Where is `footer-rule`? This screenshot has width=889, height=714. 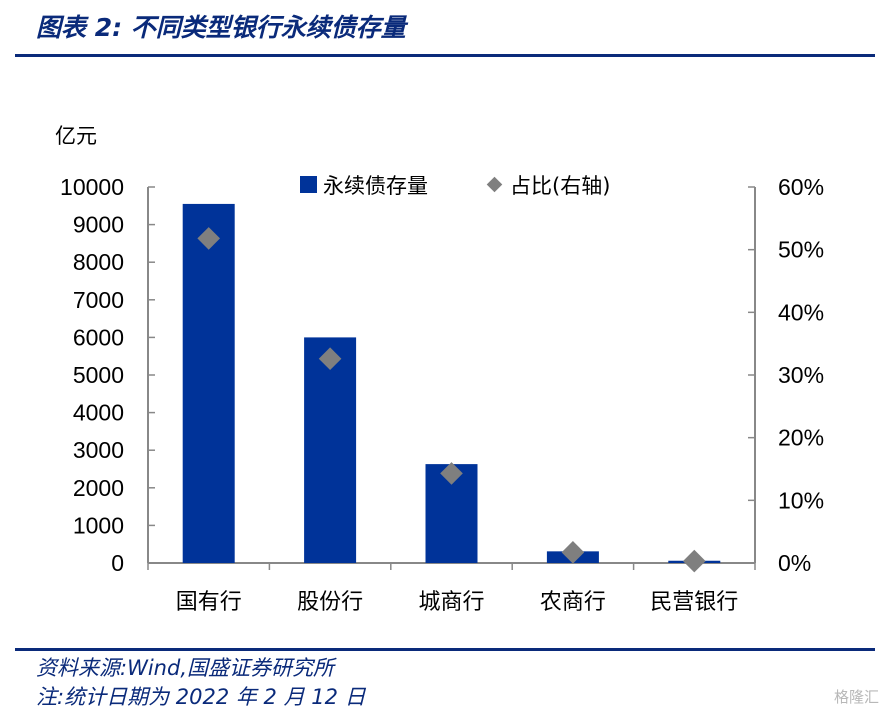
footer-rule is located at coordinates (445, 649).